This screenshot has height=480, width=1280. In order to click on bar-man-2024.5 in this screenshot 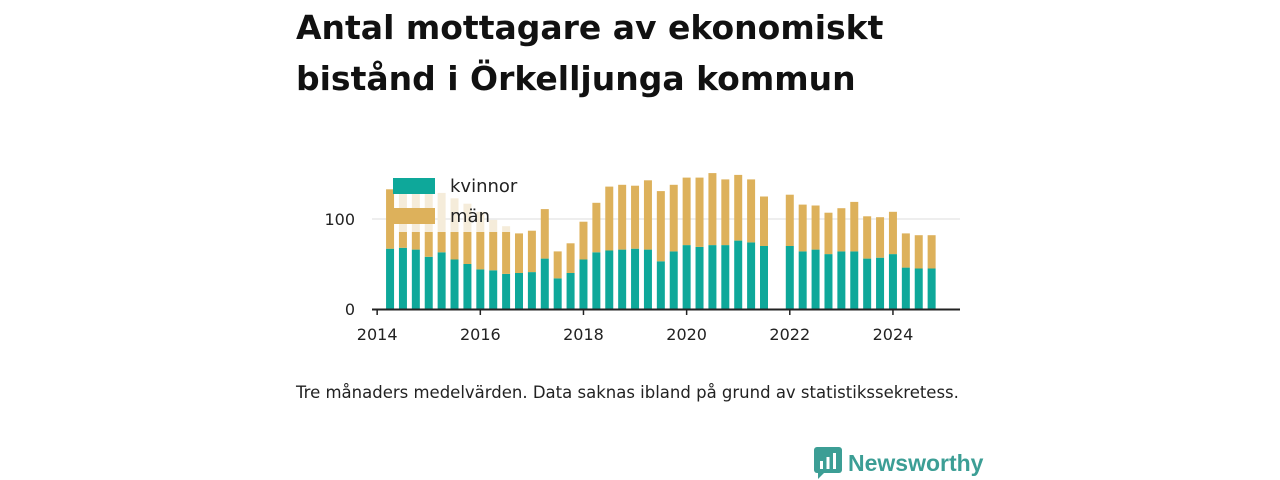, I will do `click(918, 252)`.